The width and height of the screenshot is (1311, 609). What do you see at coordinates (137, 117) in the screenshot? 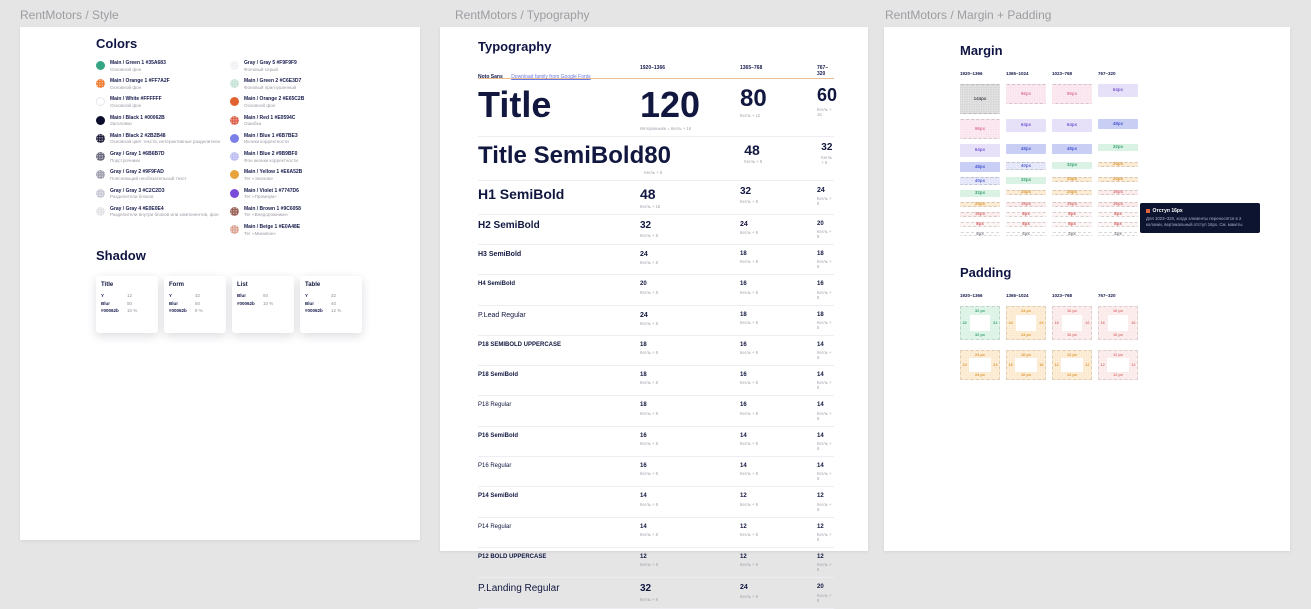
I see `color-swatch-name: Main / Black 1 #00062B` at bounding box center [137, 117].